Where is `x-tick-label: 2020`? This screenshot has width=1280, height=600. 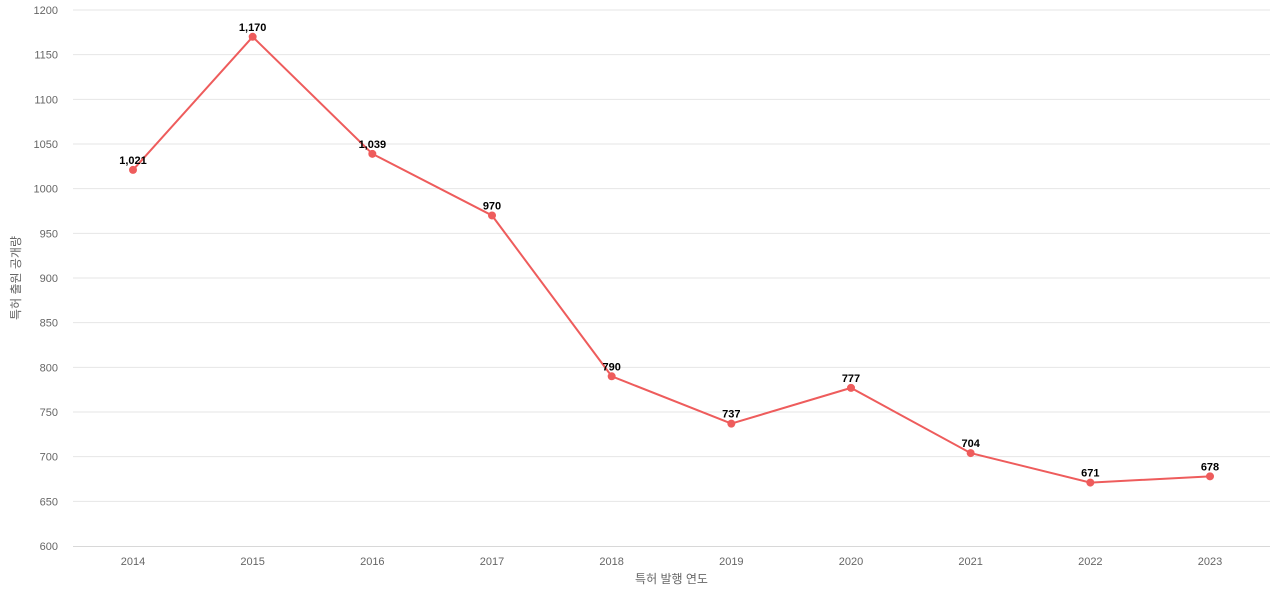
x-tick-label: 2020 is located at coordinates (851, 562).